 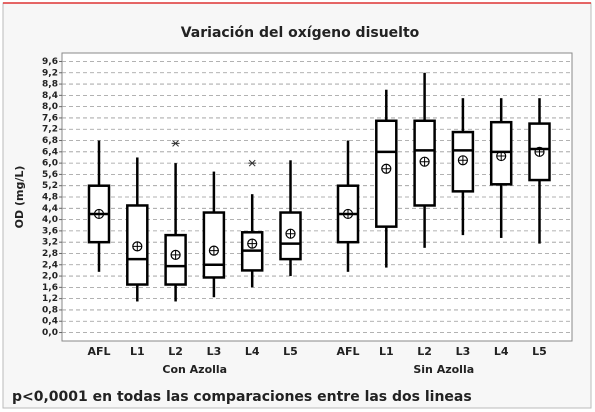 I want to click on y-tick-label: 1,6, so click(x=50, y=288).